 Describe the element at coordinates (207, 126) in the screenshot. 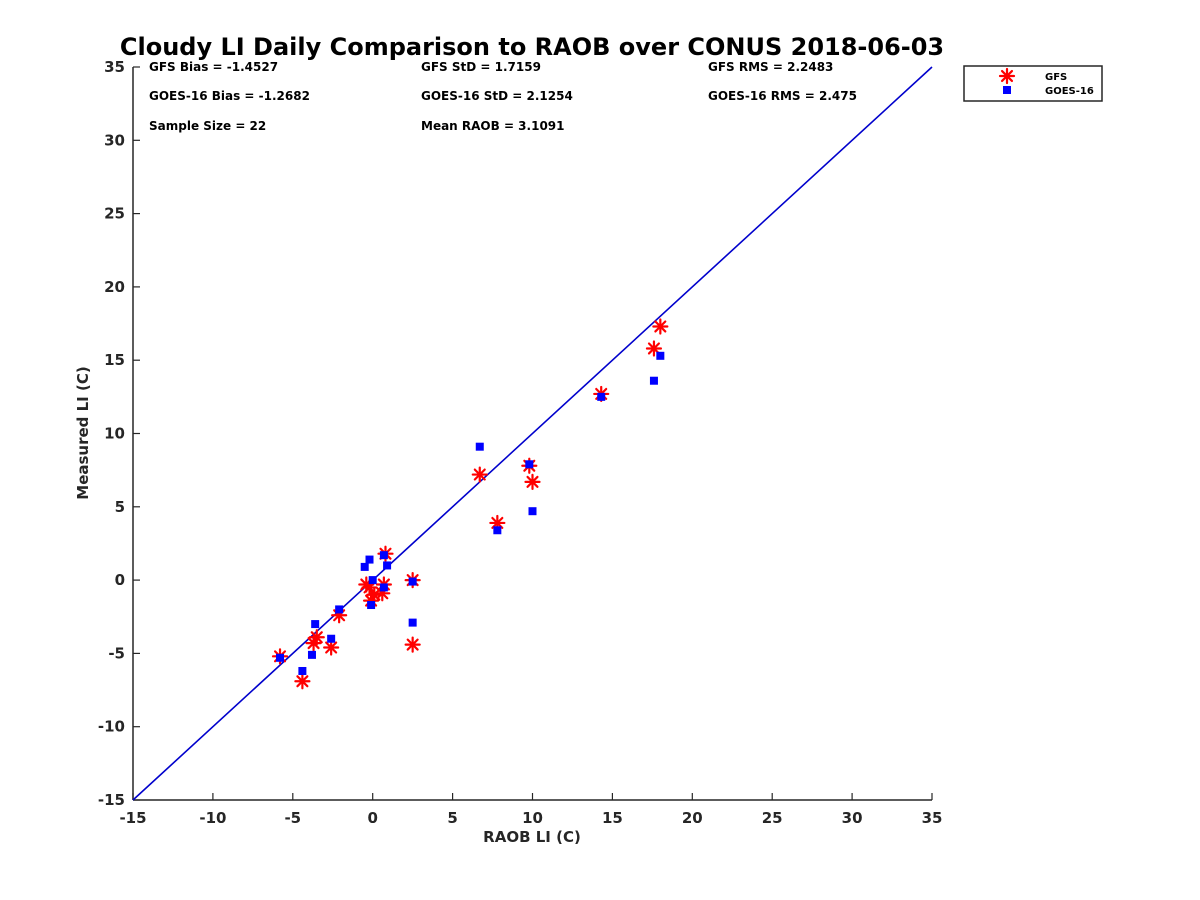

I see `sample-size-text: Sample Size = 22` at that location.